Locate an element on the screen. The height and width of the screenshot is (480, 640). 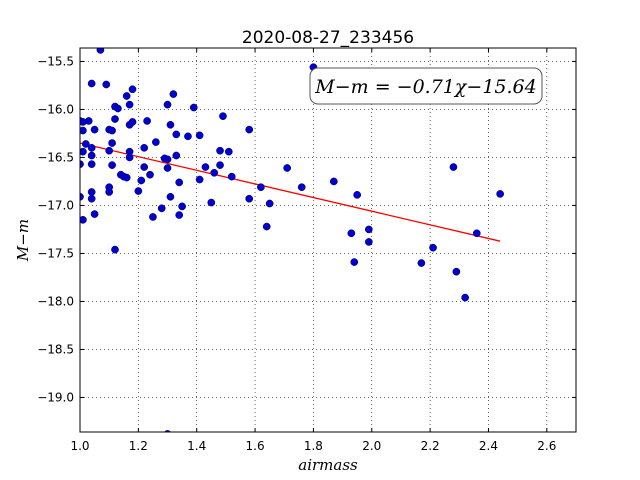
x-tick-label: 2.6 is located at coordinates (546, 446).